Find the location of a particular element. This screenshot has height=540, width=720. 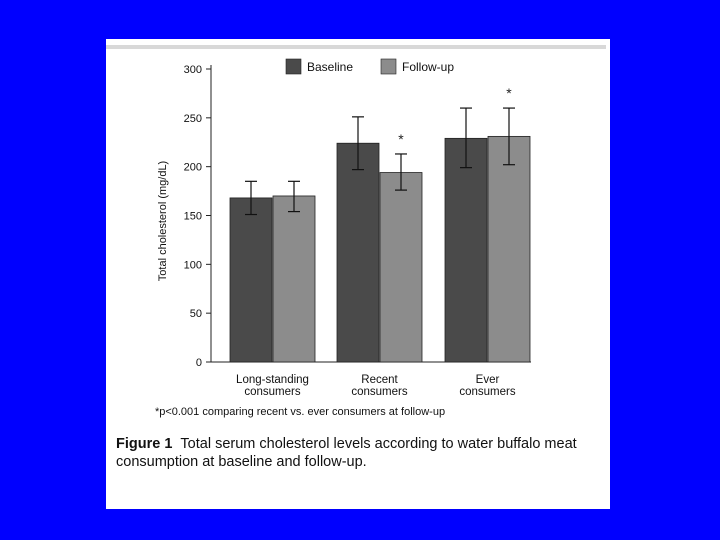

x-tick-label: Long-standing is located at coordinates (272, 380).